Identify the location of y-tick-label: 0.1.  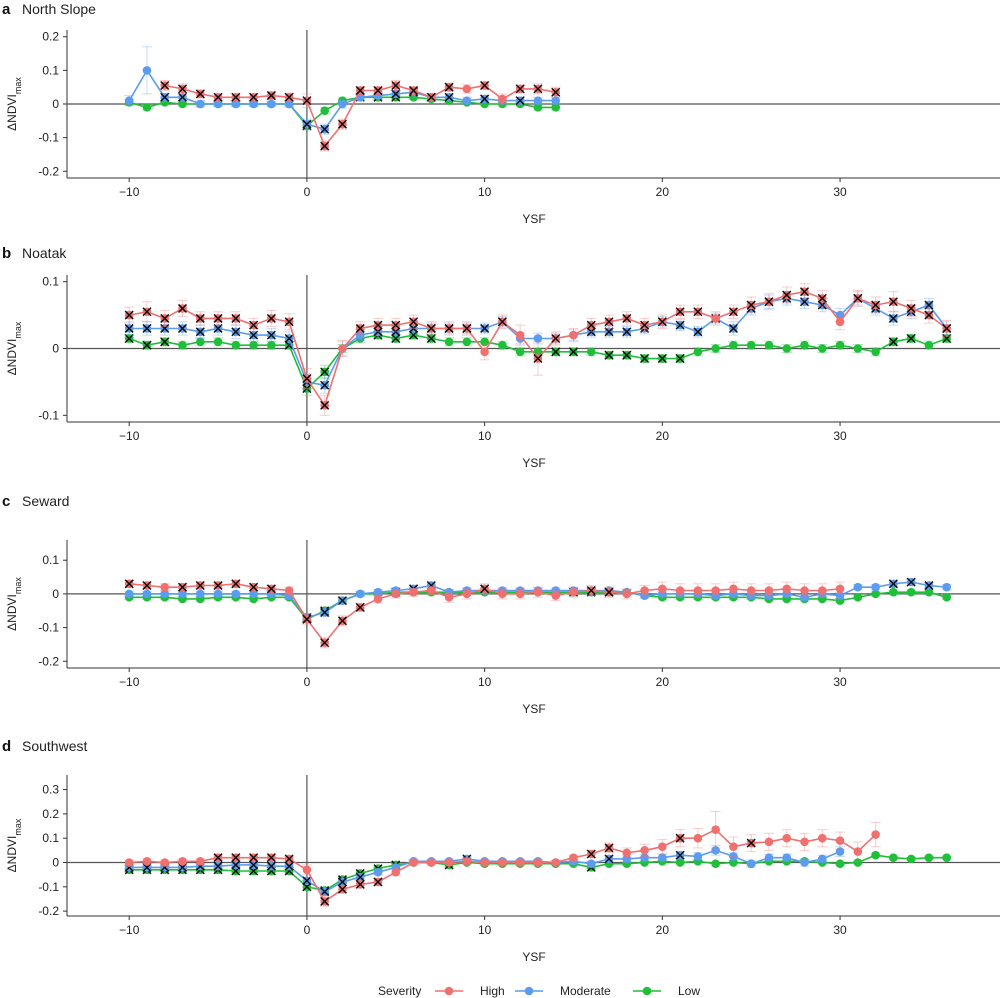
(50, 282).